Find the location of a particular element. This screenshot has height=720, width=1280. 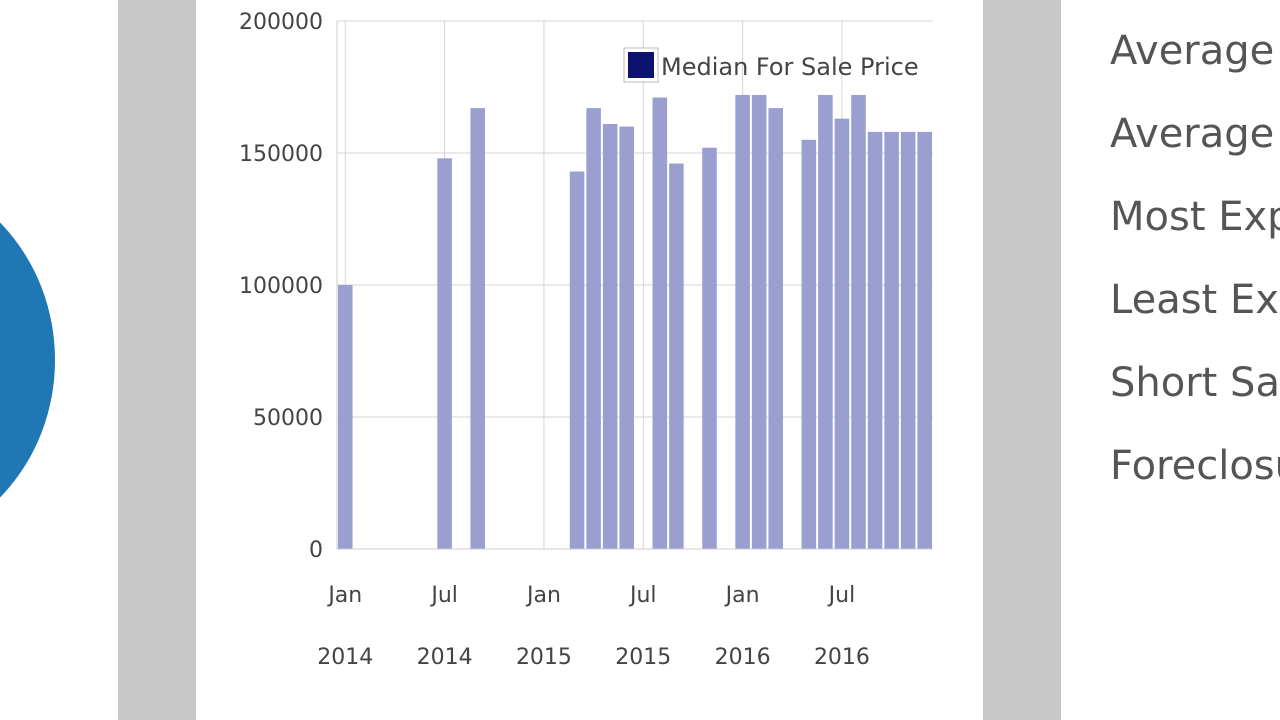

legend-label: Median For Sale Price is located at coordinates (790, 67).